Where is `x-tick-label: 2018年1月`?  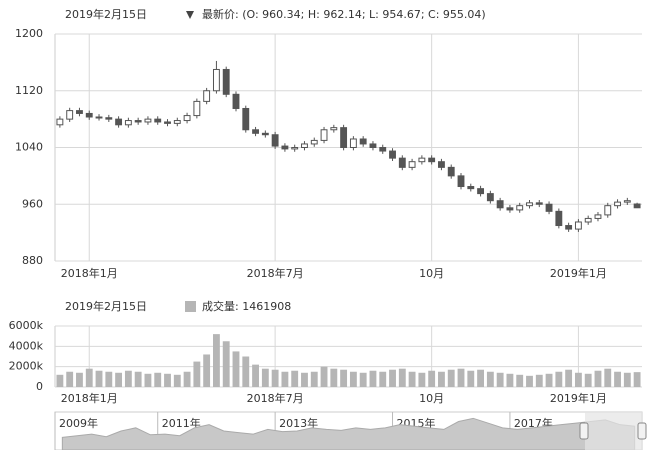
x-tick-label: 2018年1月 is located at coordinates (89, 273).